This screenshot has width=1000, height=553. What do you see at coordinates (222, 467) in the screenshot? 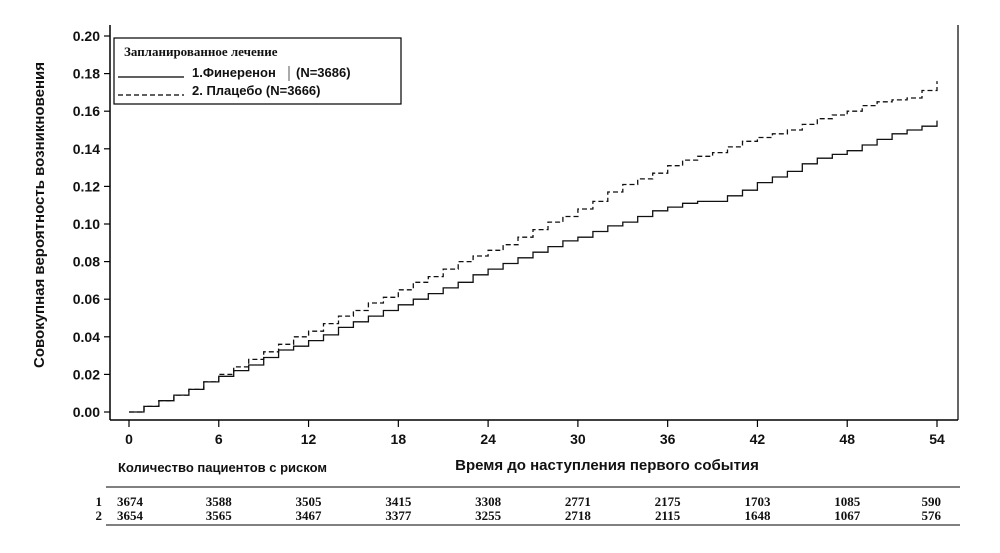
I see `risk-table-title: Количество пациентов с риском` at bounding box center [222, 467].